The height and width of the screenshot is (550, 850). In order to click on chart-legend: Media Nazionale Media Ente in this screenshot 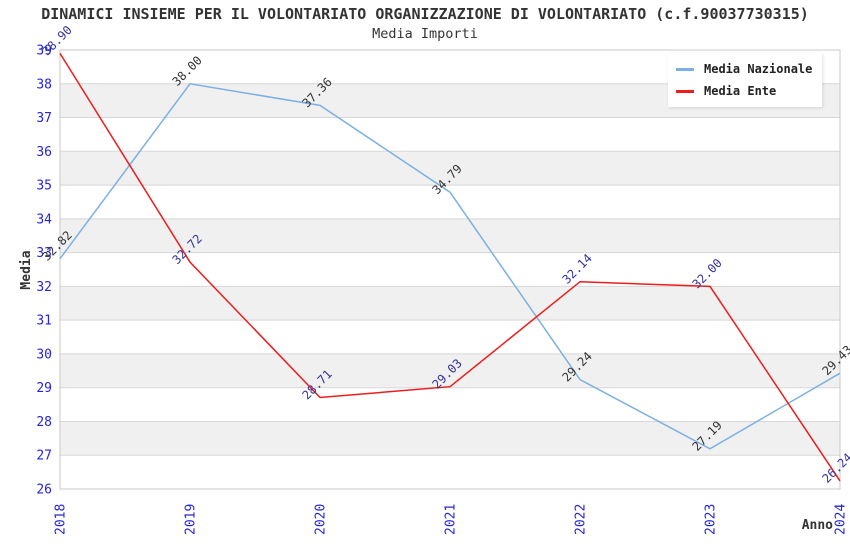, I will do `click(745, 80)`.